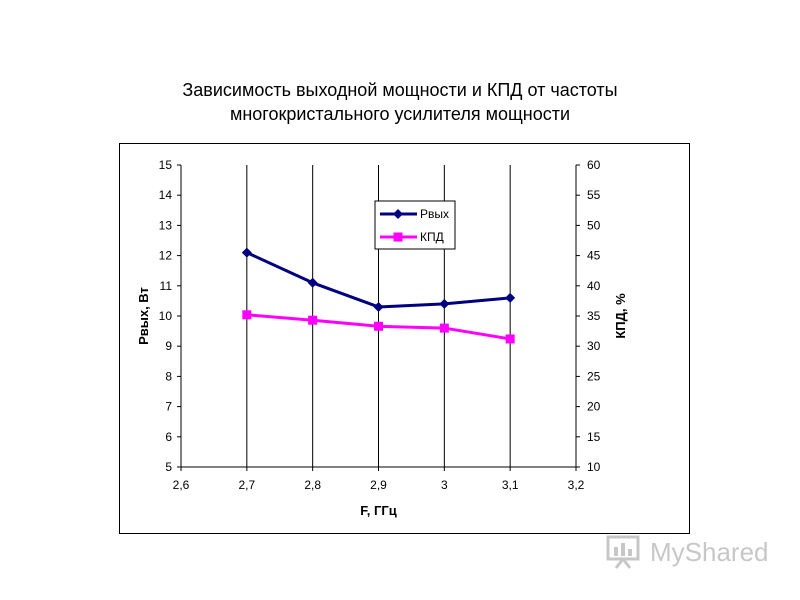 Image resolution: width=800 pixels, height=600 pixels. Describe the element at coordinates (594, 467) in the screenshot. I see `y2-tick-label: 10` at that location.